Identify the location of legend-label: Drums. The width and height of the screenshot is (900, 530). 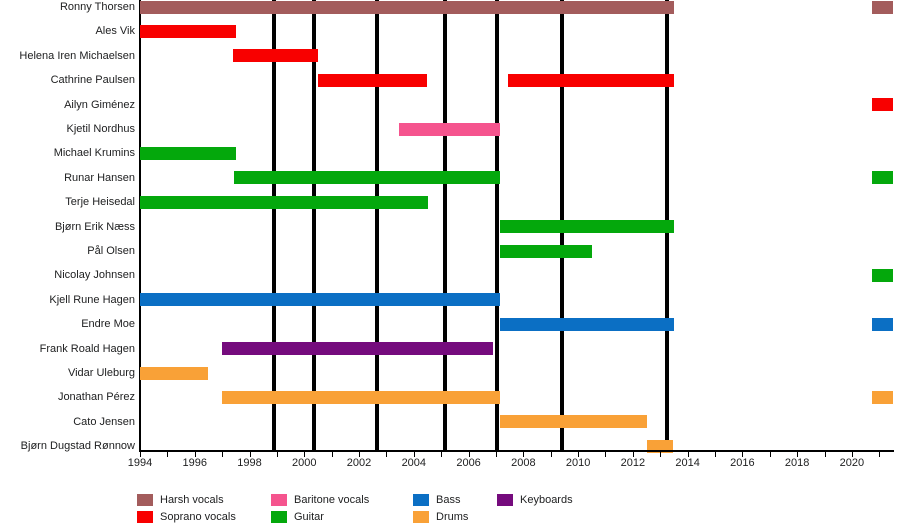
(452, 517).